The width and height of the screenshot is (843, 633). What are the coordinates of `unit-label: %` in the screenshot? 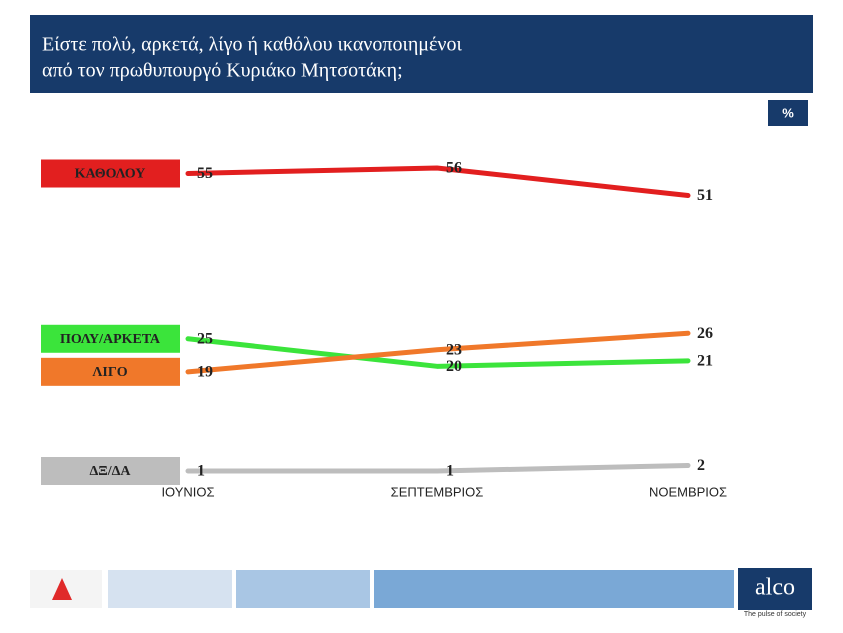 It's located at (788, 112).